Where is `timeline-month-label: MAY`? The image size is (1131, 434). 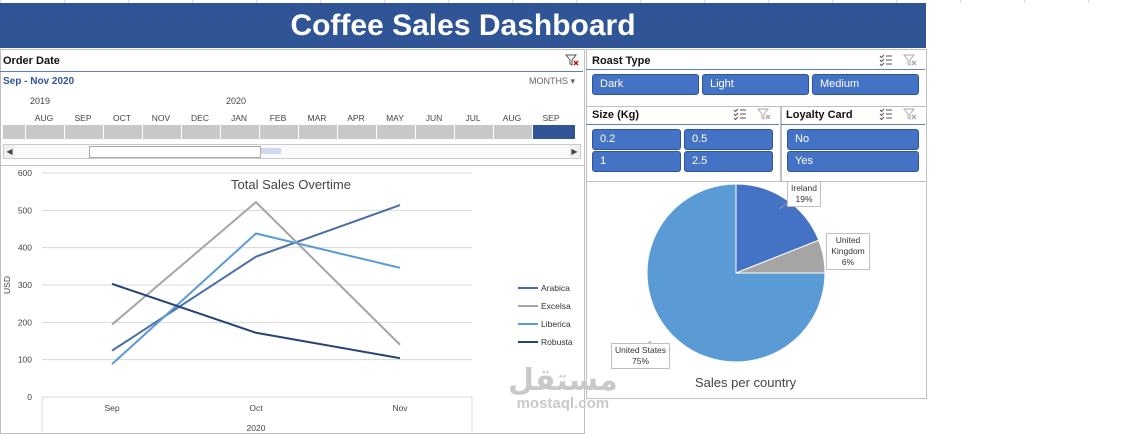
timeline-month-label: MAY is located at coordinates (395, 118).